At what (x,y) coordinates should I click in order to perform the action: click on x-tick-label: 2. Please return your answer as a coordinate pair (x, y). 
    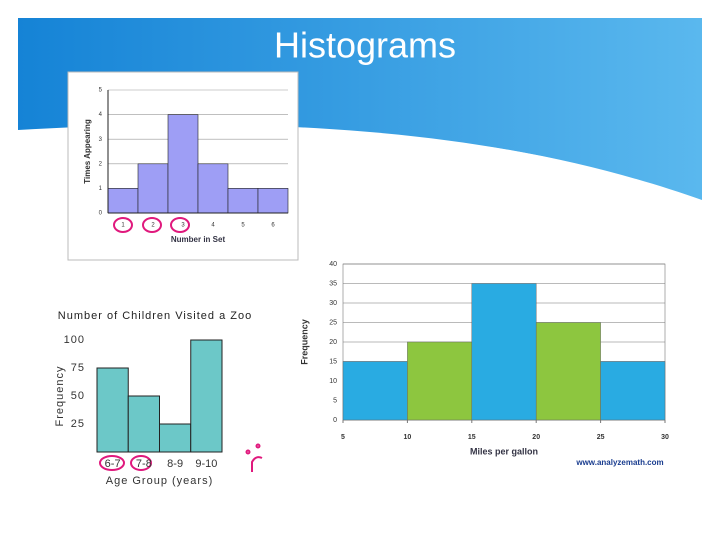
    Looking at the image, I should click on (153, 226).